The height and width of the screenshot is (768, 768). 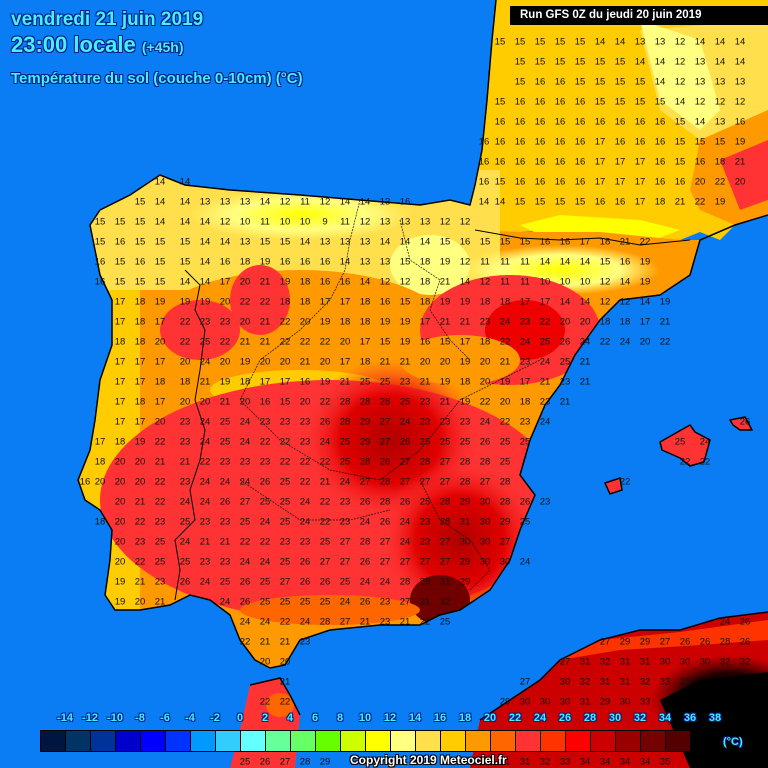 What do you see at coordinates (640, 718) in the screenshot?
I see `colorbar-tick: 32` at bounding box center [640, 718].